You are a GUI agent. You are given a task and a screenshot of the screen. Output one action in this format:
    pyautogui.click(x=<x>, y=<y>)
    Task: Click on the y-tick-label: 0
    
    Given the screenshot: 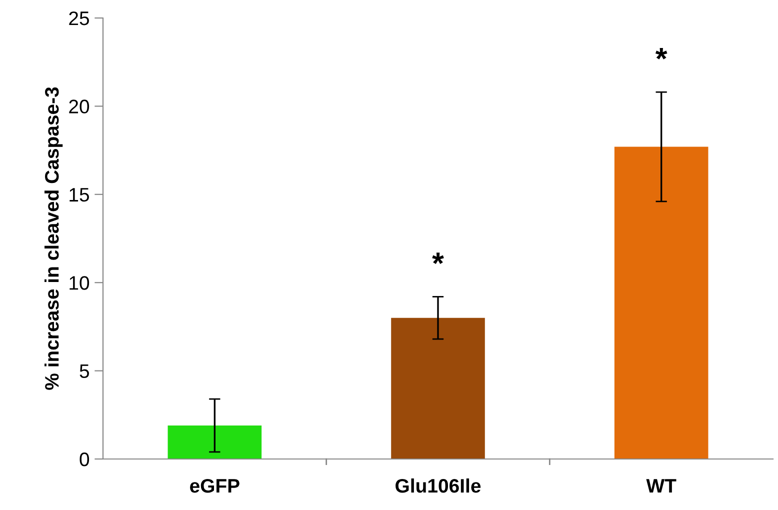 What is the action you would take?
    pyautogui.click(x=85, y=459)
    